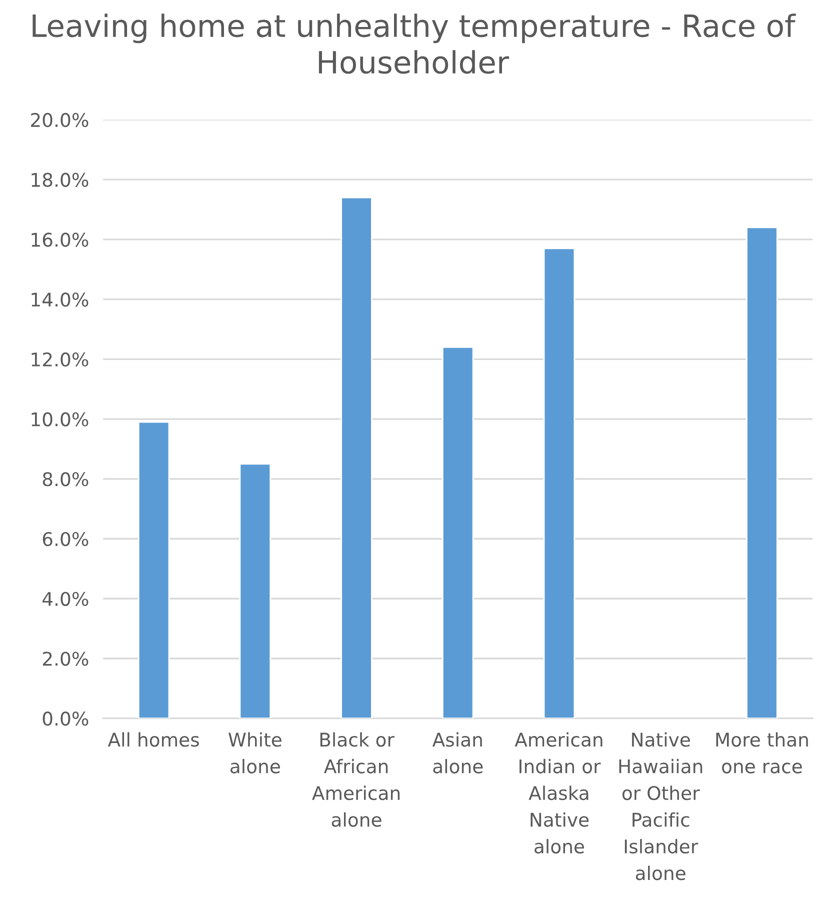 This screenshot has height=907, width=825. What do you see at coordinates (457, 753) in the screenshot?
I see `x-tick-label: Asian alone` at bounding box center [457, 753].